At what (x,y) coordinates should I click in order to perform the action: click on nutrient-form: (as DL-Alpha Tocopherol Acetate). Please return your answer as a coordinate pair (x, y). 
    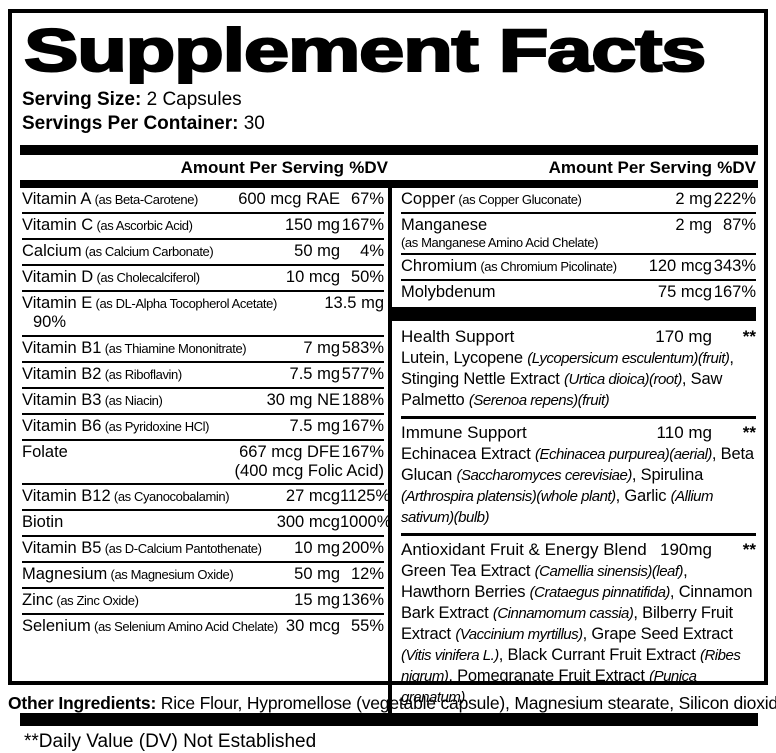
    Looking at the image, I should click on (185, 303).